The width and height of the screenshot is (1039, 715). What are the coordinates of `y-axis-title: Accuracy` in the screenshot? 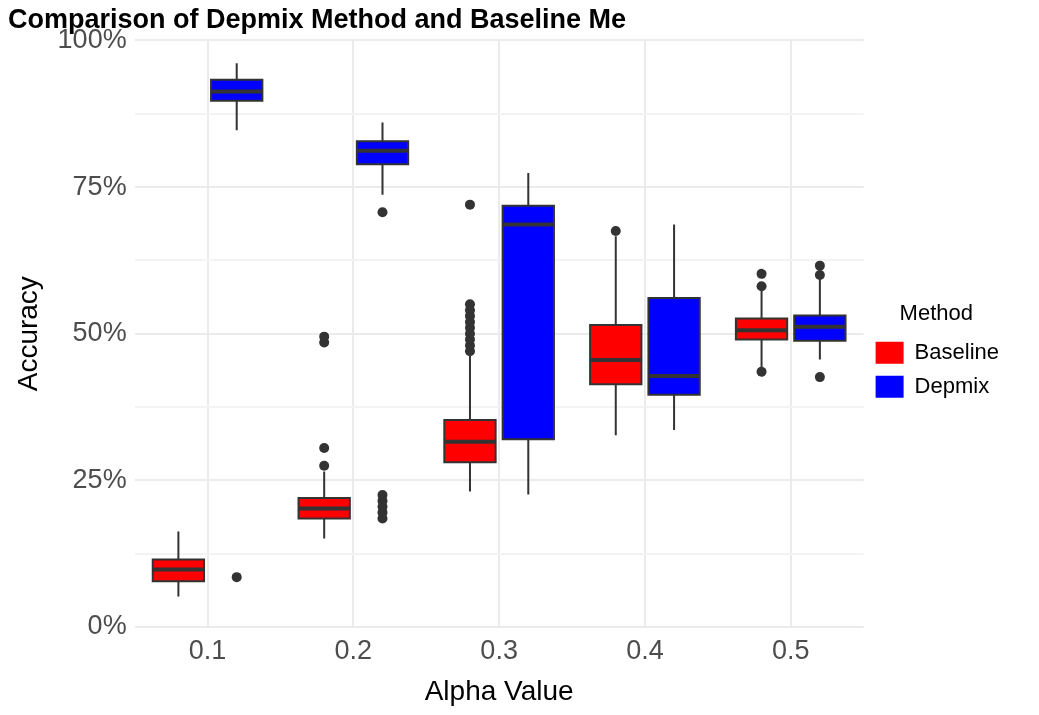 It's located at (27, 334).